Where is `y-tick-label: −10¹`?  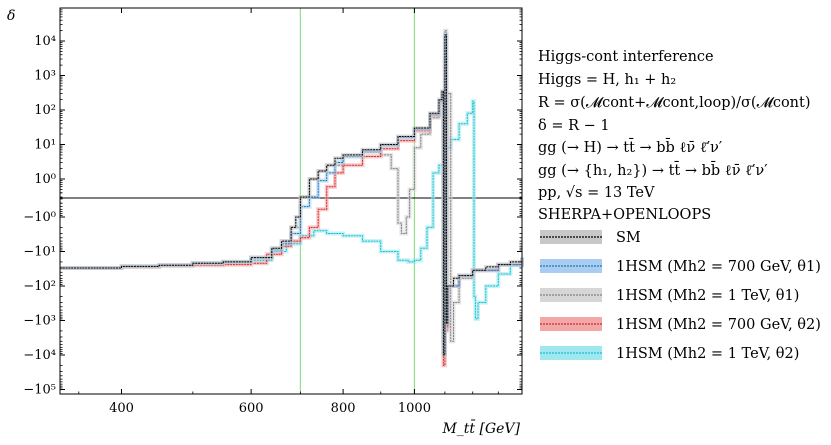 y-tick-label: −10¹ is located at coordinates (39, 252).